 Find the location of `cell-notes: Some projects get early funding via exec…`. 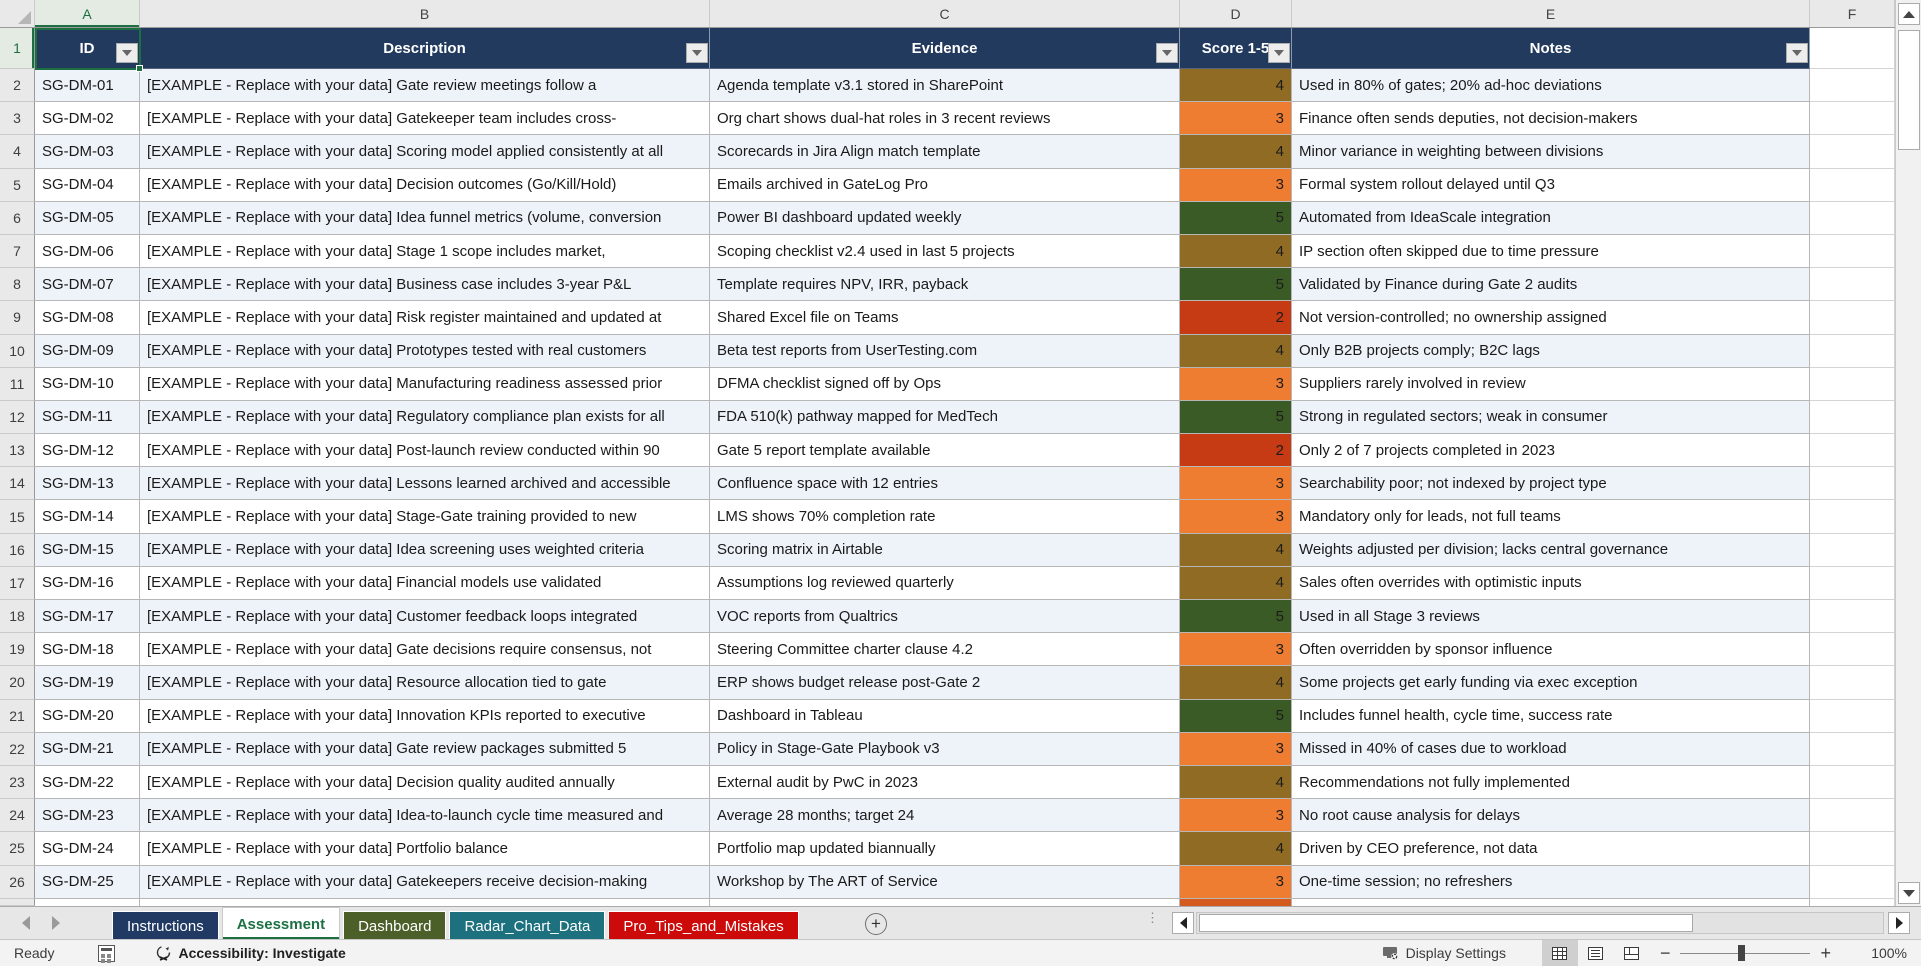

cell-notes: Some projects get early funding via exec… is located at coordinates (1551, 683).